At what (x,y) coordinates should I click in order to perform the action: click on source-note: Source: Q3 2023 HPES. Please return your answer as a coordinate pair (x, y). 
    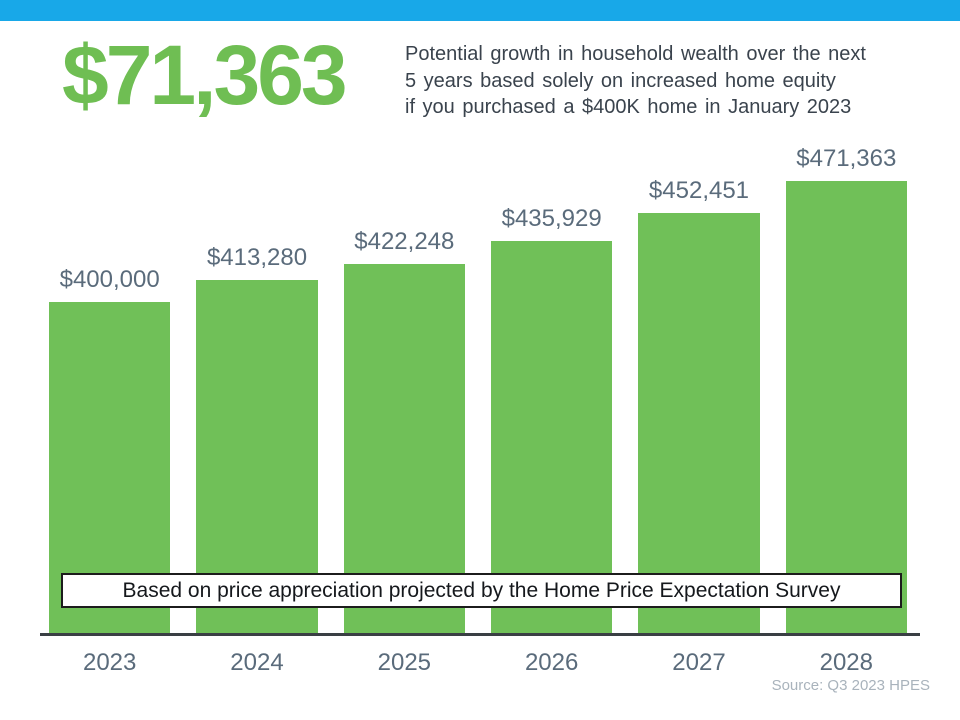
    Looking at the image, I should click on (850, 685).